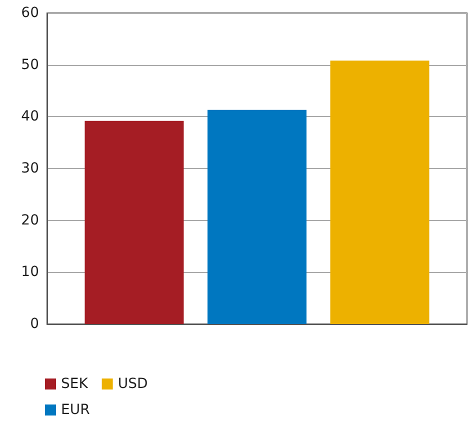  What do you see at coordinates (75, 410) in the screenshot?
I see `legend-label: EUR` at bounding box center [75, 410].